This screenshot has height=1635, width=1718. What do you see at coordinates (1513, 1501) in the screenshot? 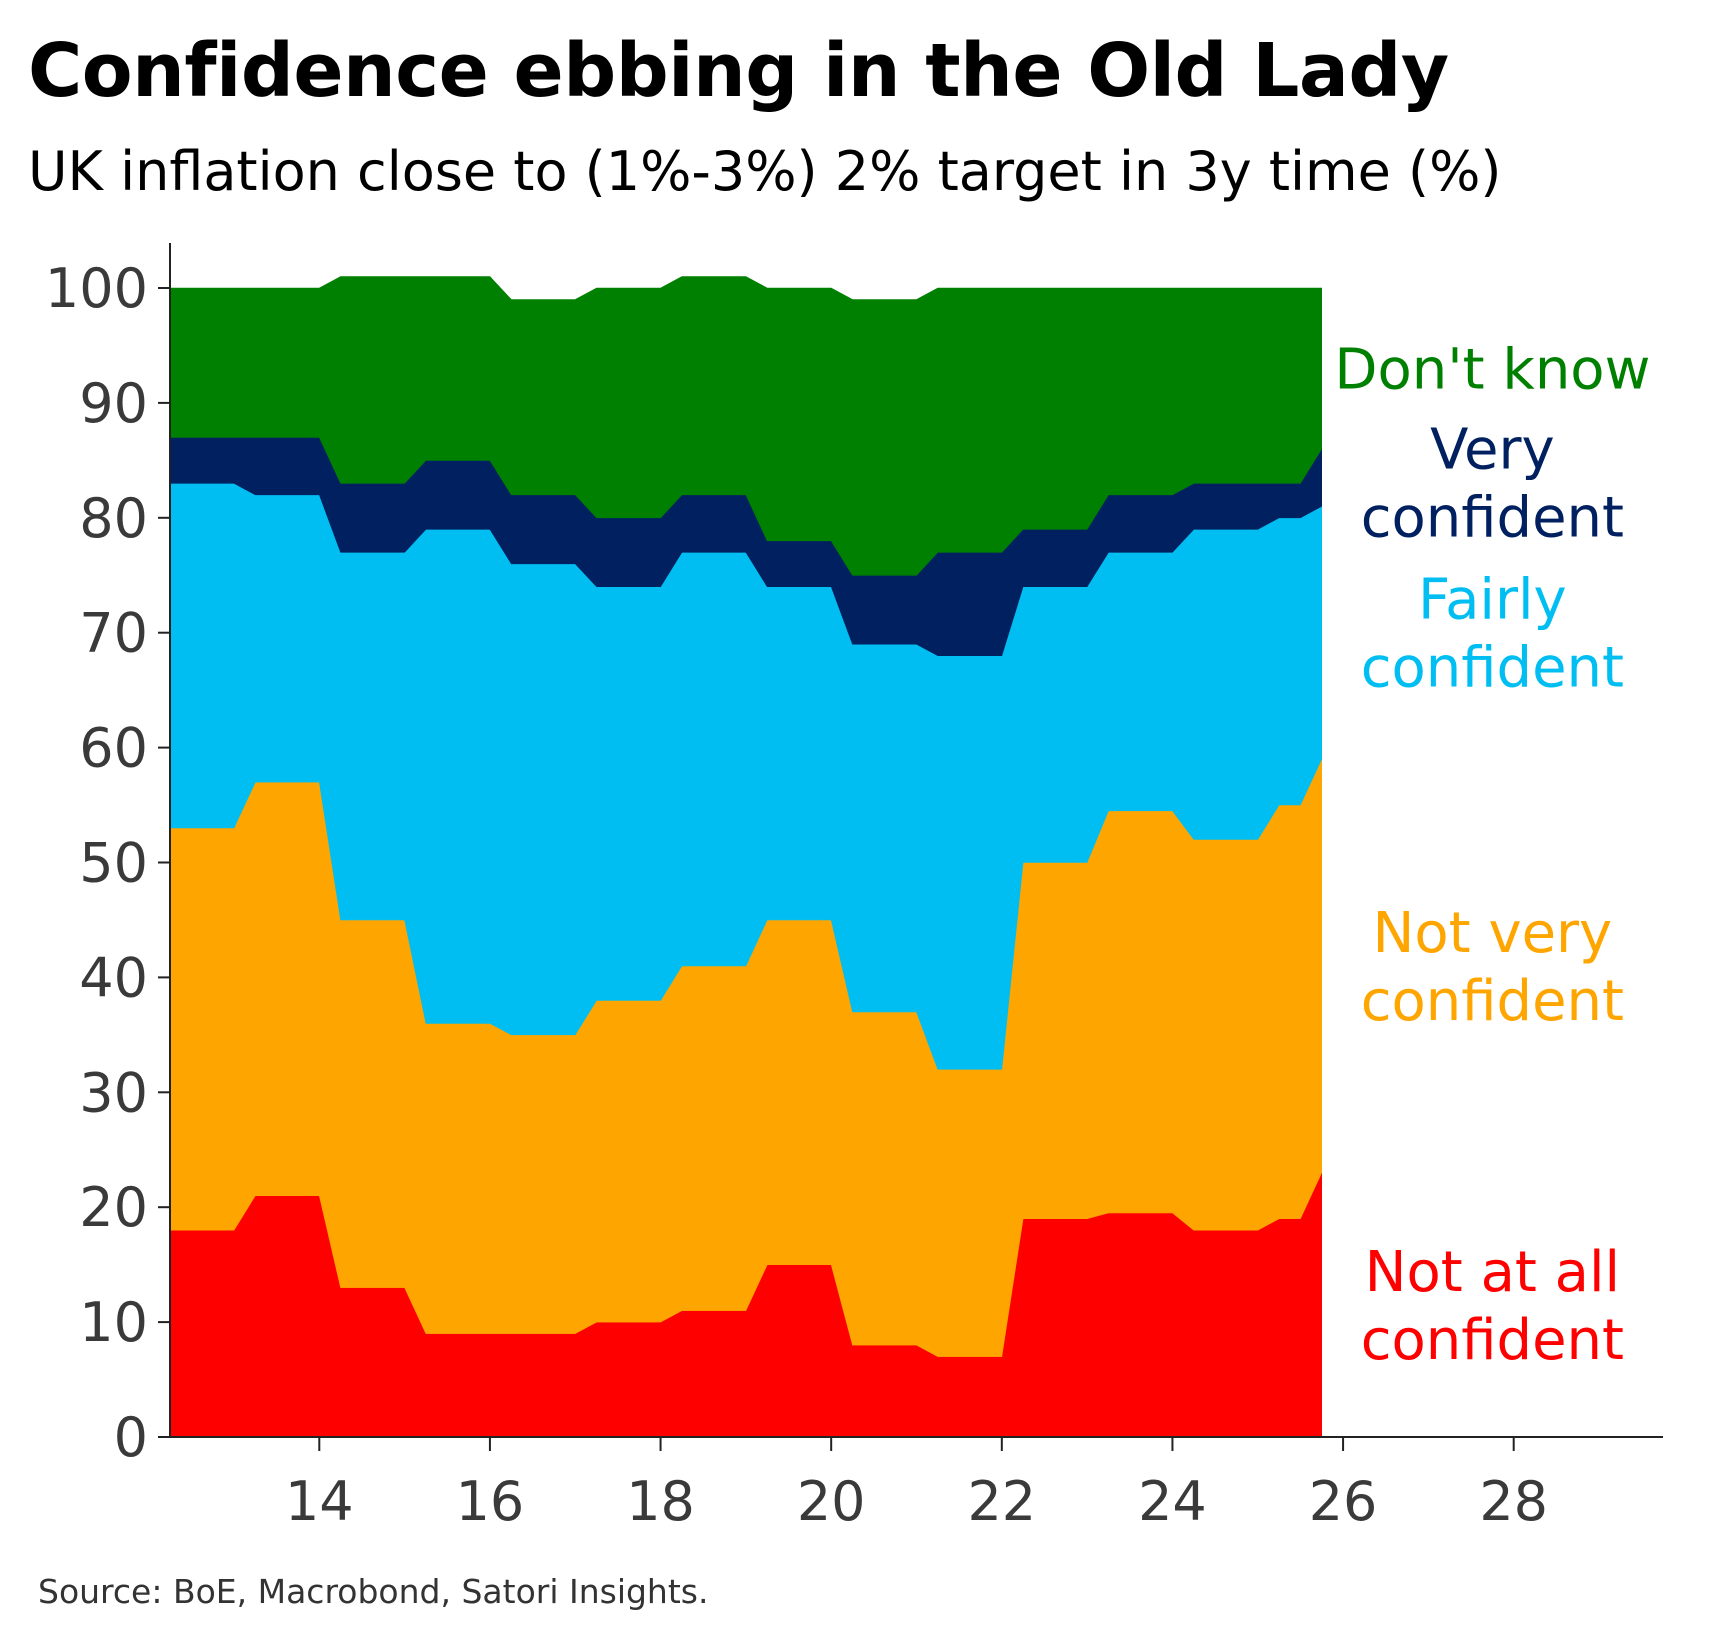
I see `x-tick-label: 28` at bounding box center [1513, 1501].